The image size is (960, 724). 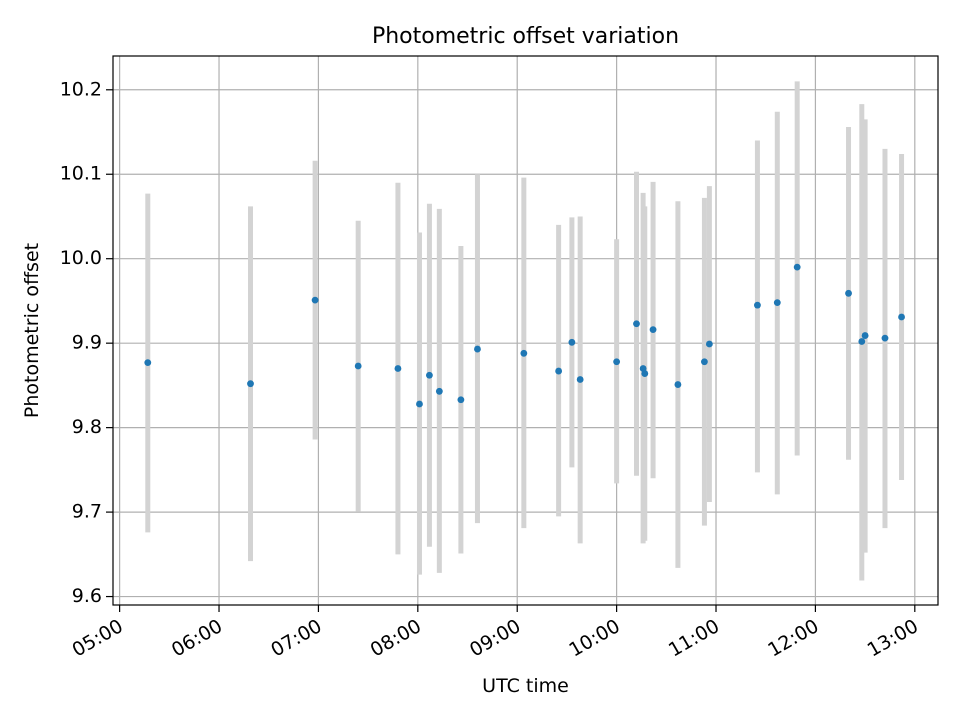 I want to click on x-axis-label: UTC time, so click(x=525, y=686).